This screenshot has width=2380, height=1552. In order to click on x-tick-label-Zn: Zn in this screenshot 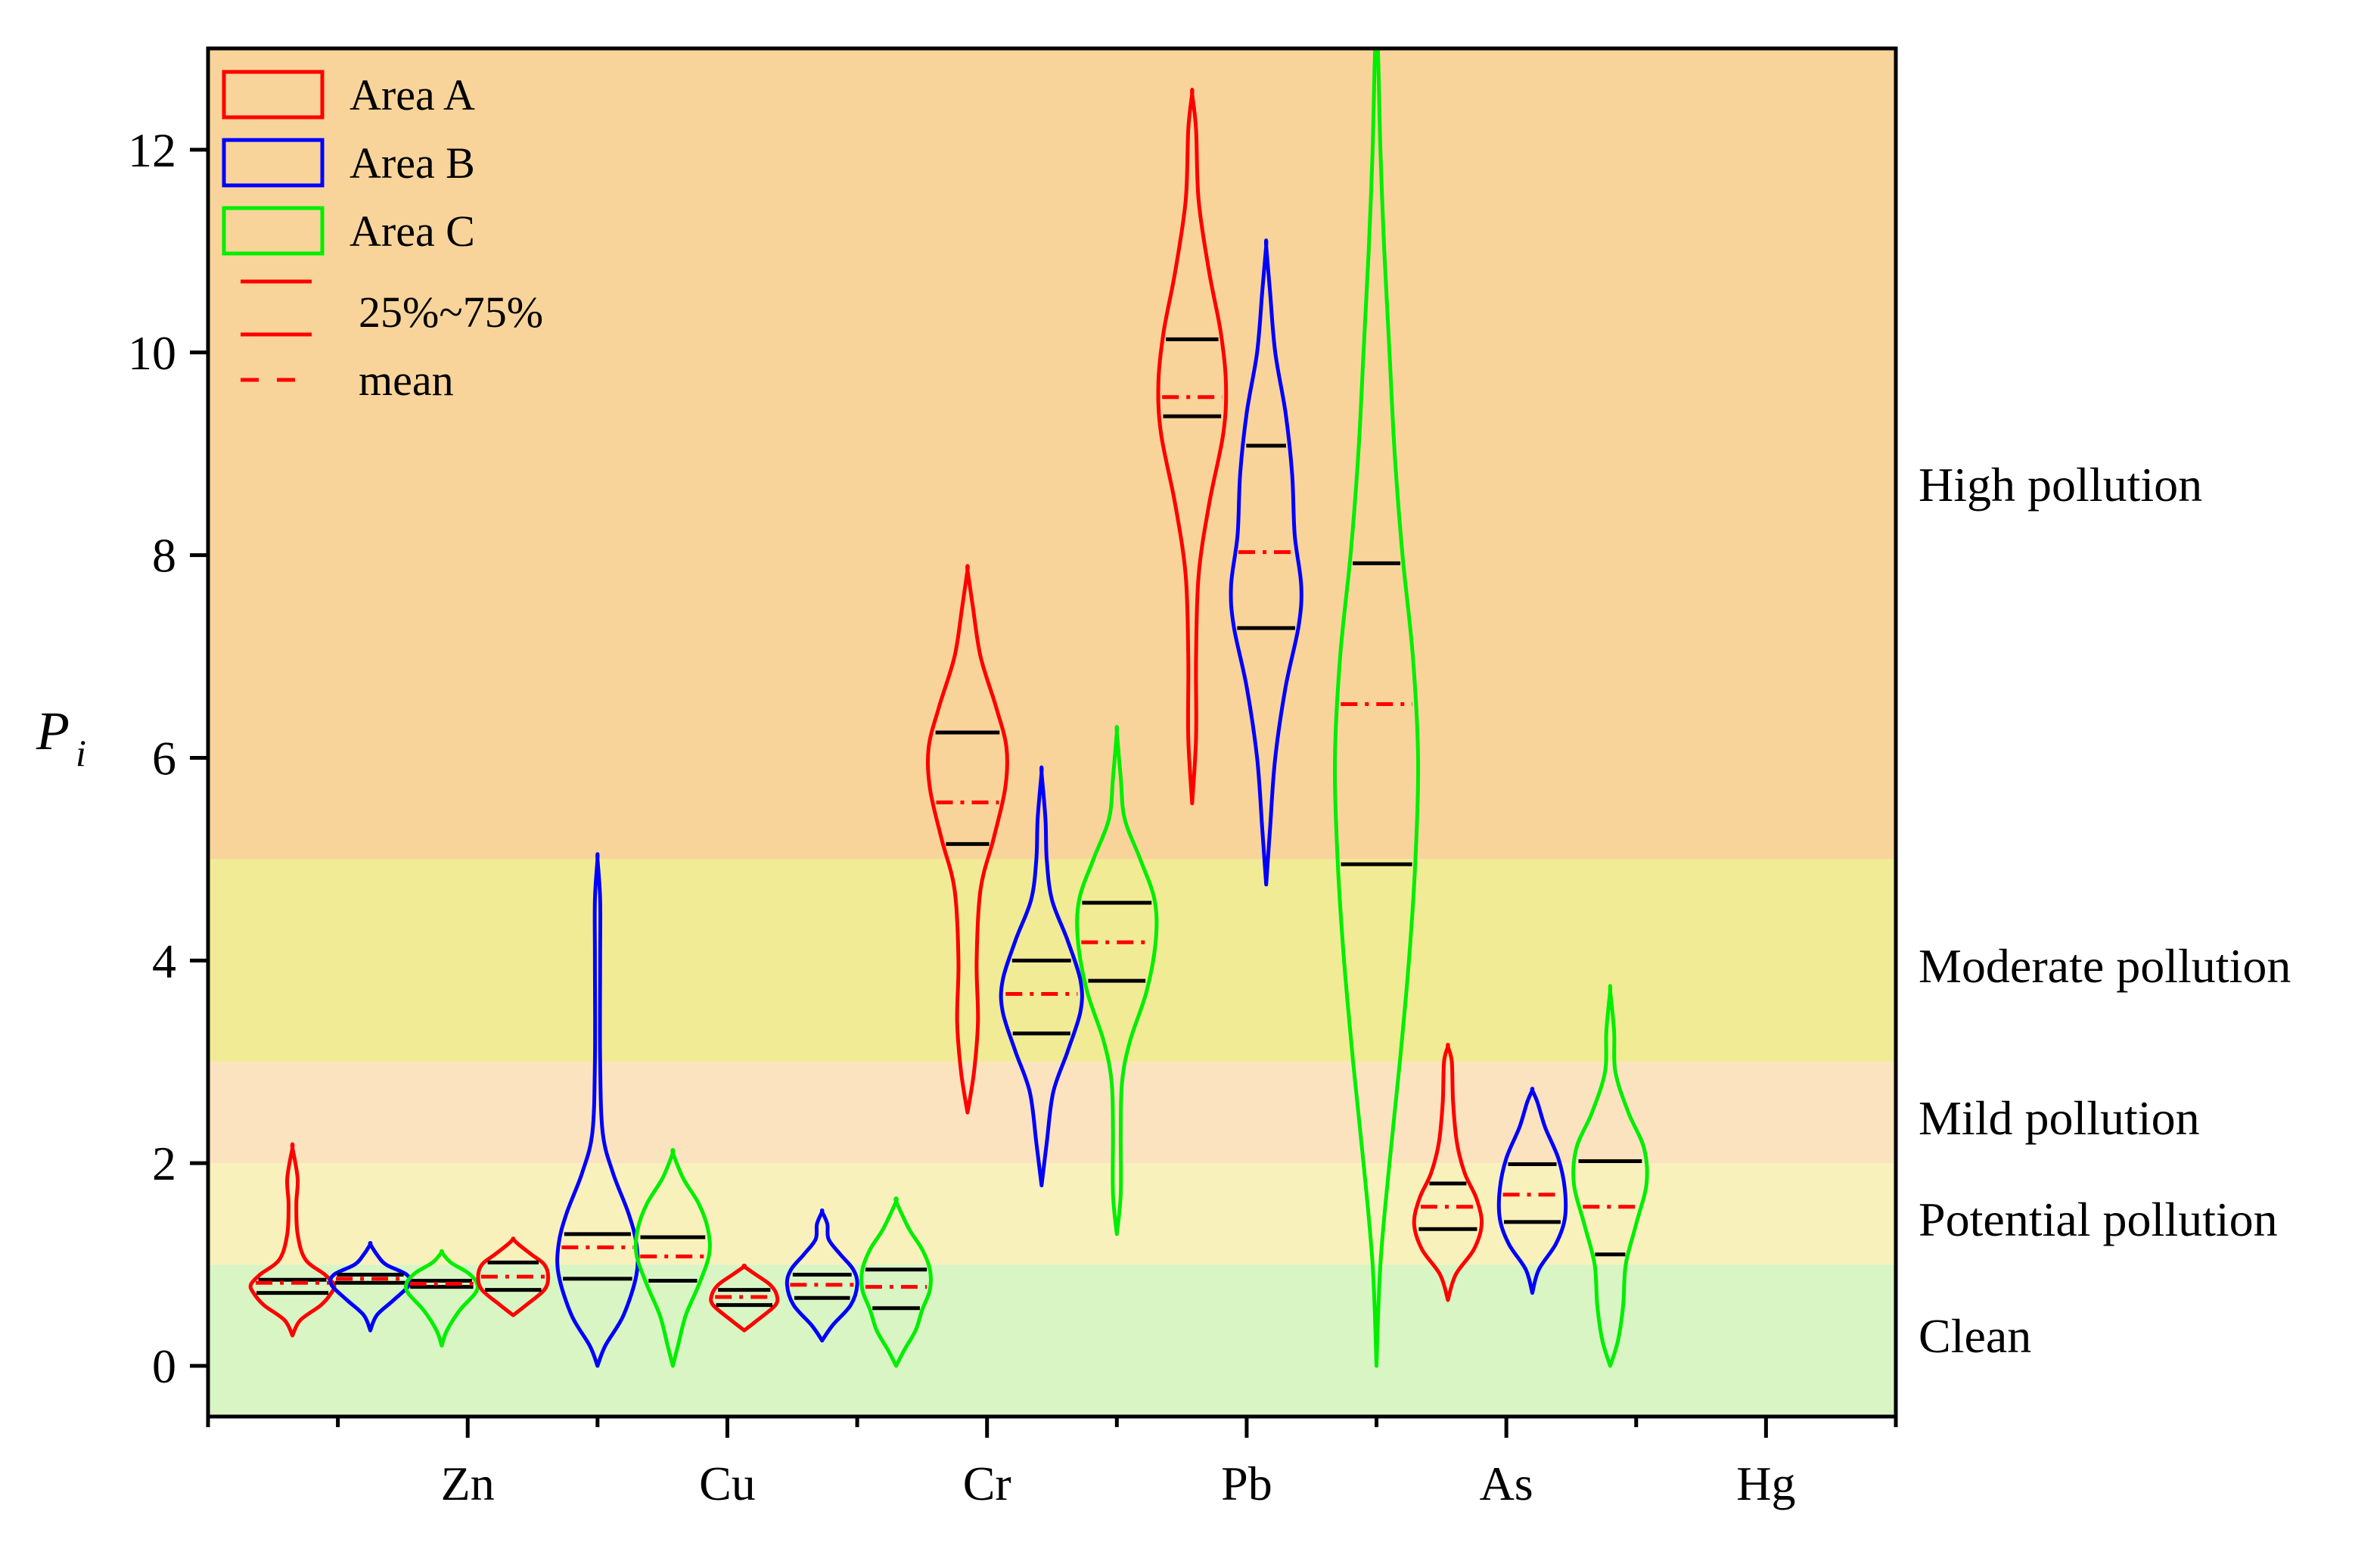, I will do `click(468, 1483)`.